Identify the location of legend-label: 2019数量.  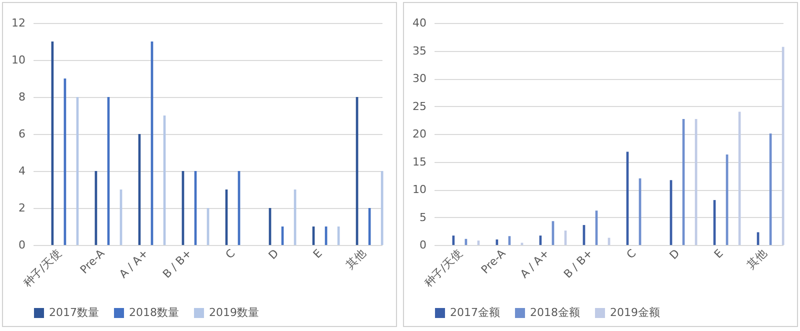
(234, 312).